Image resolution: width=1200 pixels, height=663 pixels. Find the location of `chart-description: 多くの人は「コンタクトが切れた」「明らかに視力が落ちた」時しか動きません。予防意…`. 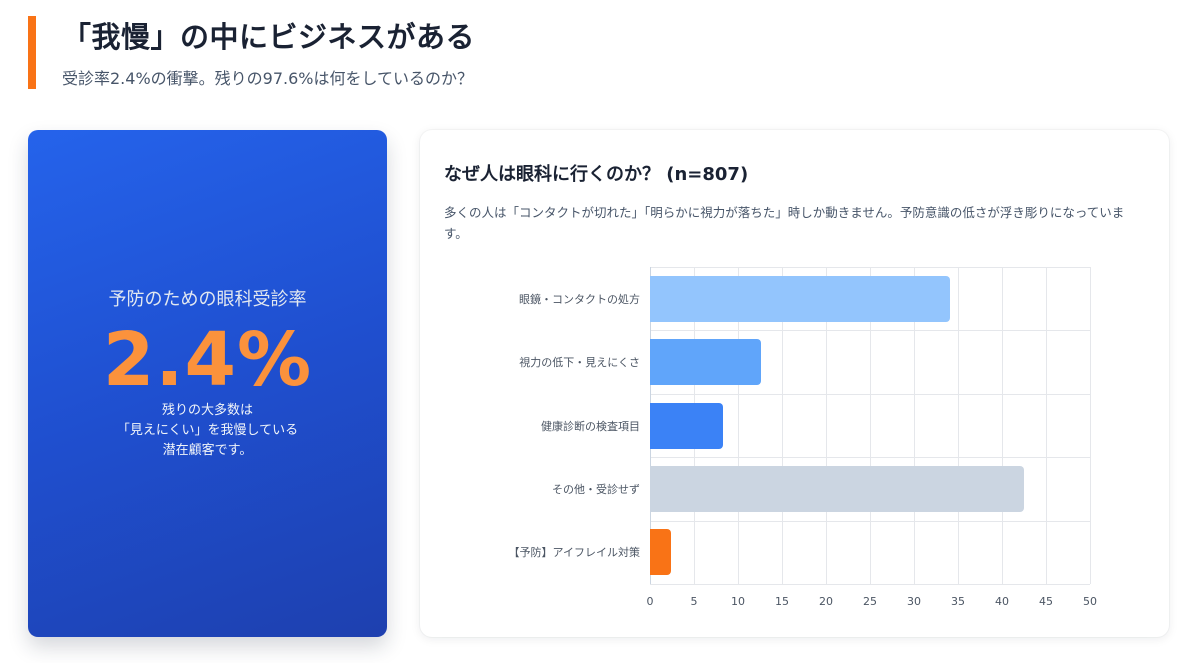

chart-description: 多くの人は「コンタクトが切れた」「明らかに視力が落ちた」時しか動きません。予防意… is located at coordinates (784, 223).